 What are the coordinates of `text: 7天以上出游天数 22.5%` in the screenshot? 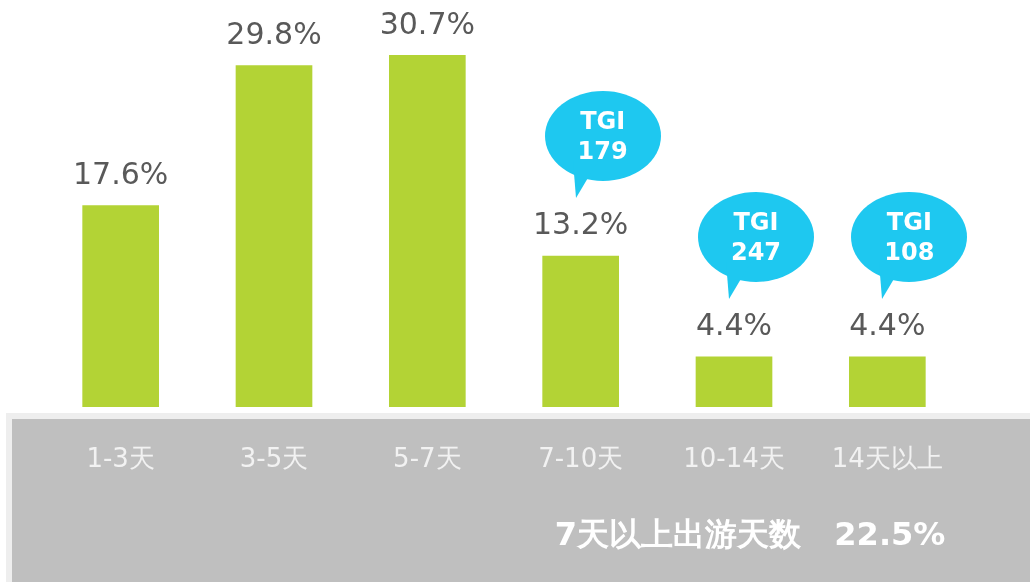 It's located at (750, 534).